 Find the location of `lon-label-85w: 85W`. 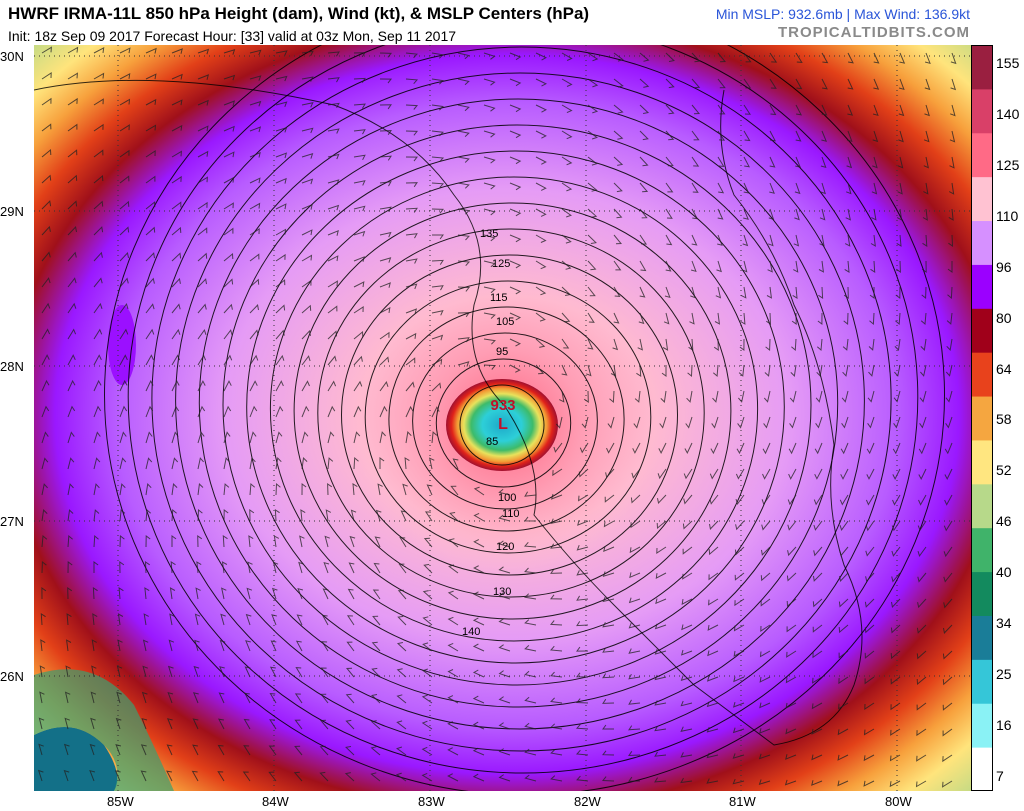

lon-label-85w: 85W is located at coordinates (120, 801).